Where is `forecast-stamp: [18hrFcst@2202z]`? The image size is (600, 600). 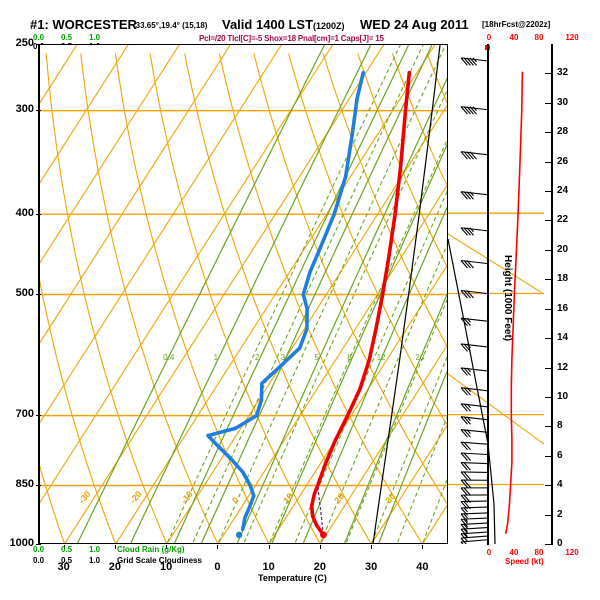 forecast-stamp: [18hrFcst@2202z] is located at coordinates (516, 24).